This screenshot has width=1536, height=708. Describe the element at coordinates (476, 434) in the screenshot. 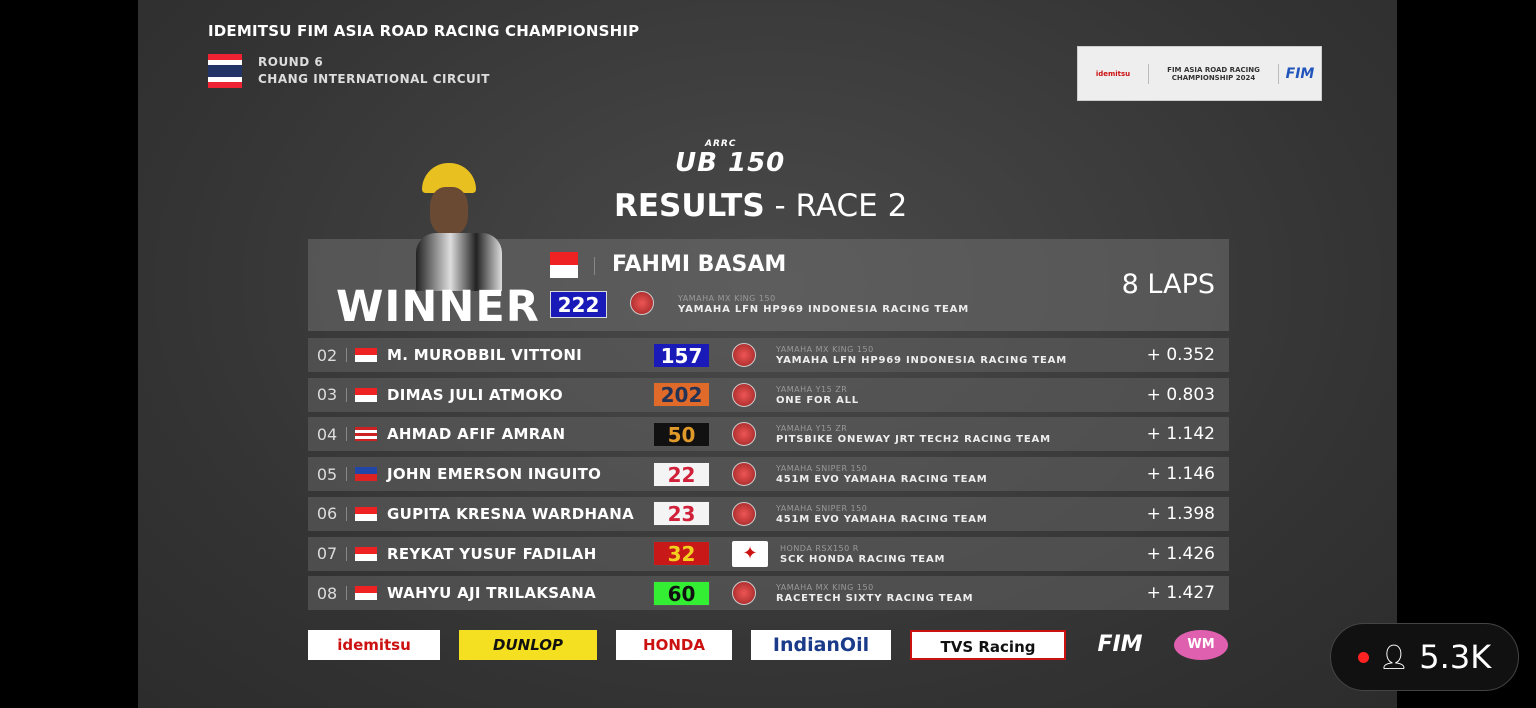

I see `rider-name: AHMAD AFIF AMRAN` at that location.